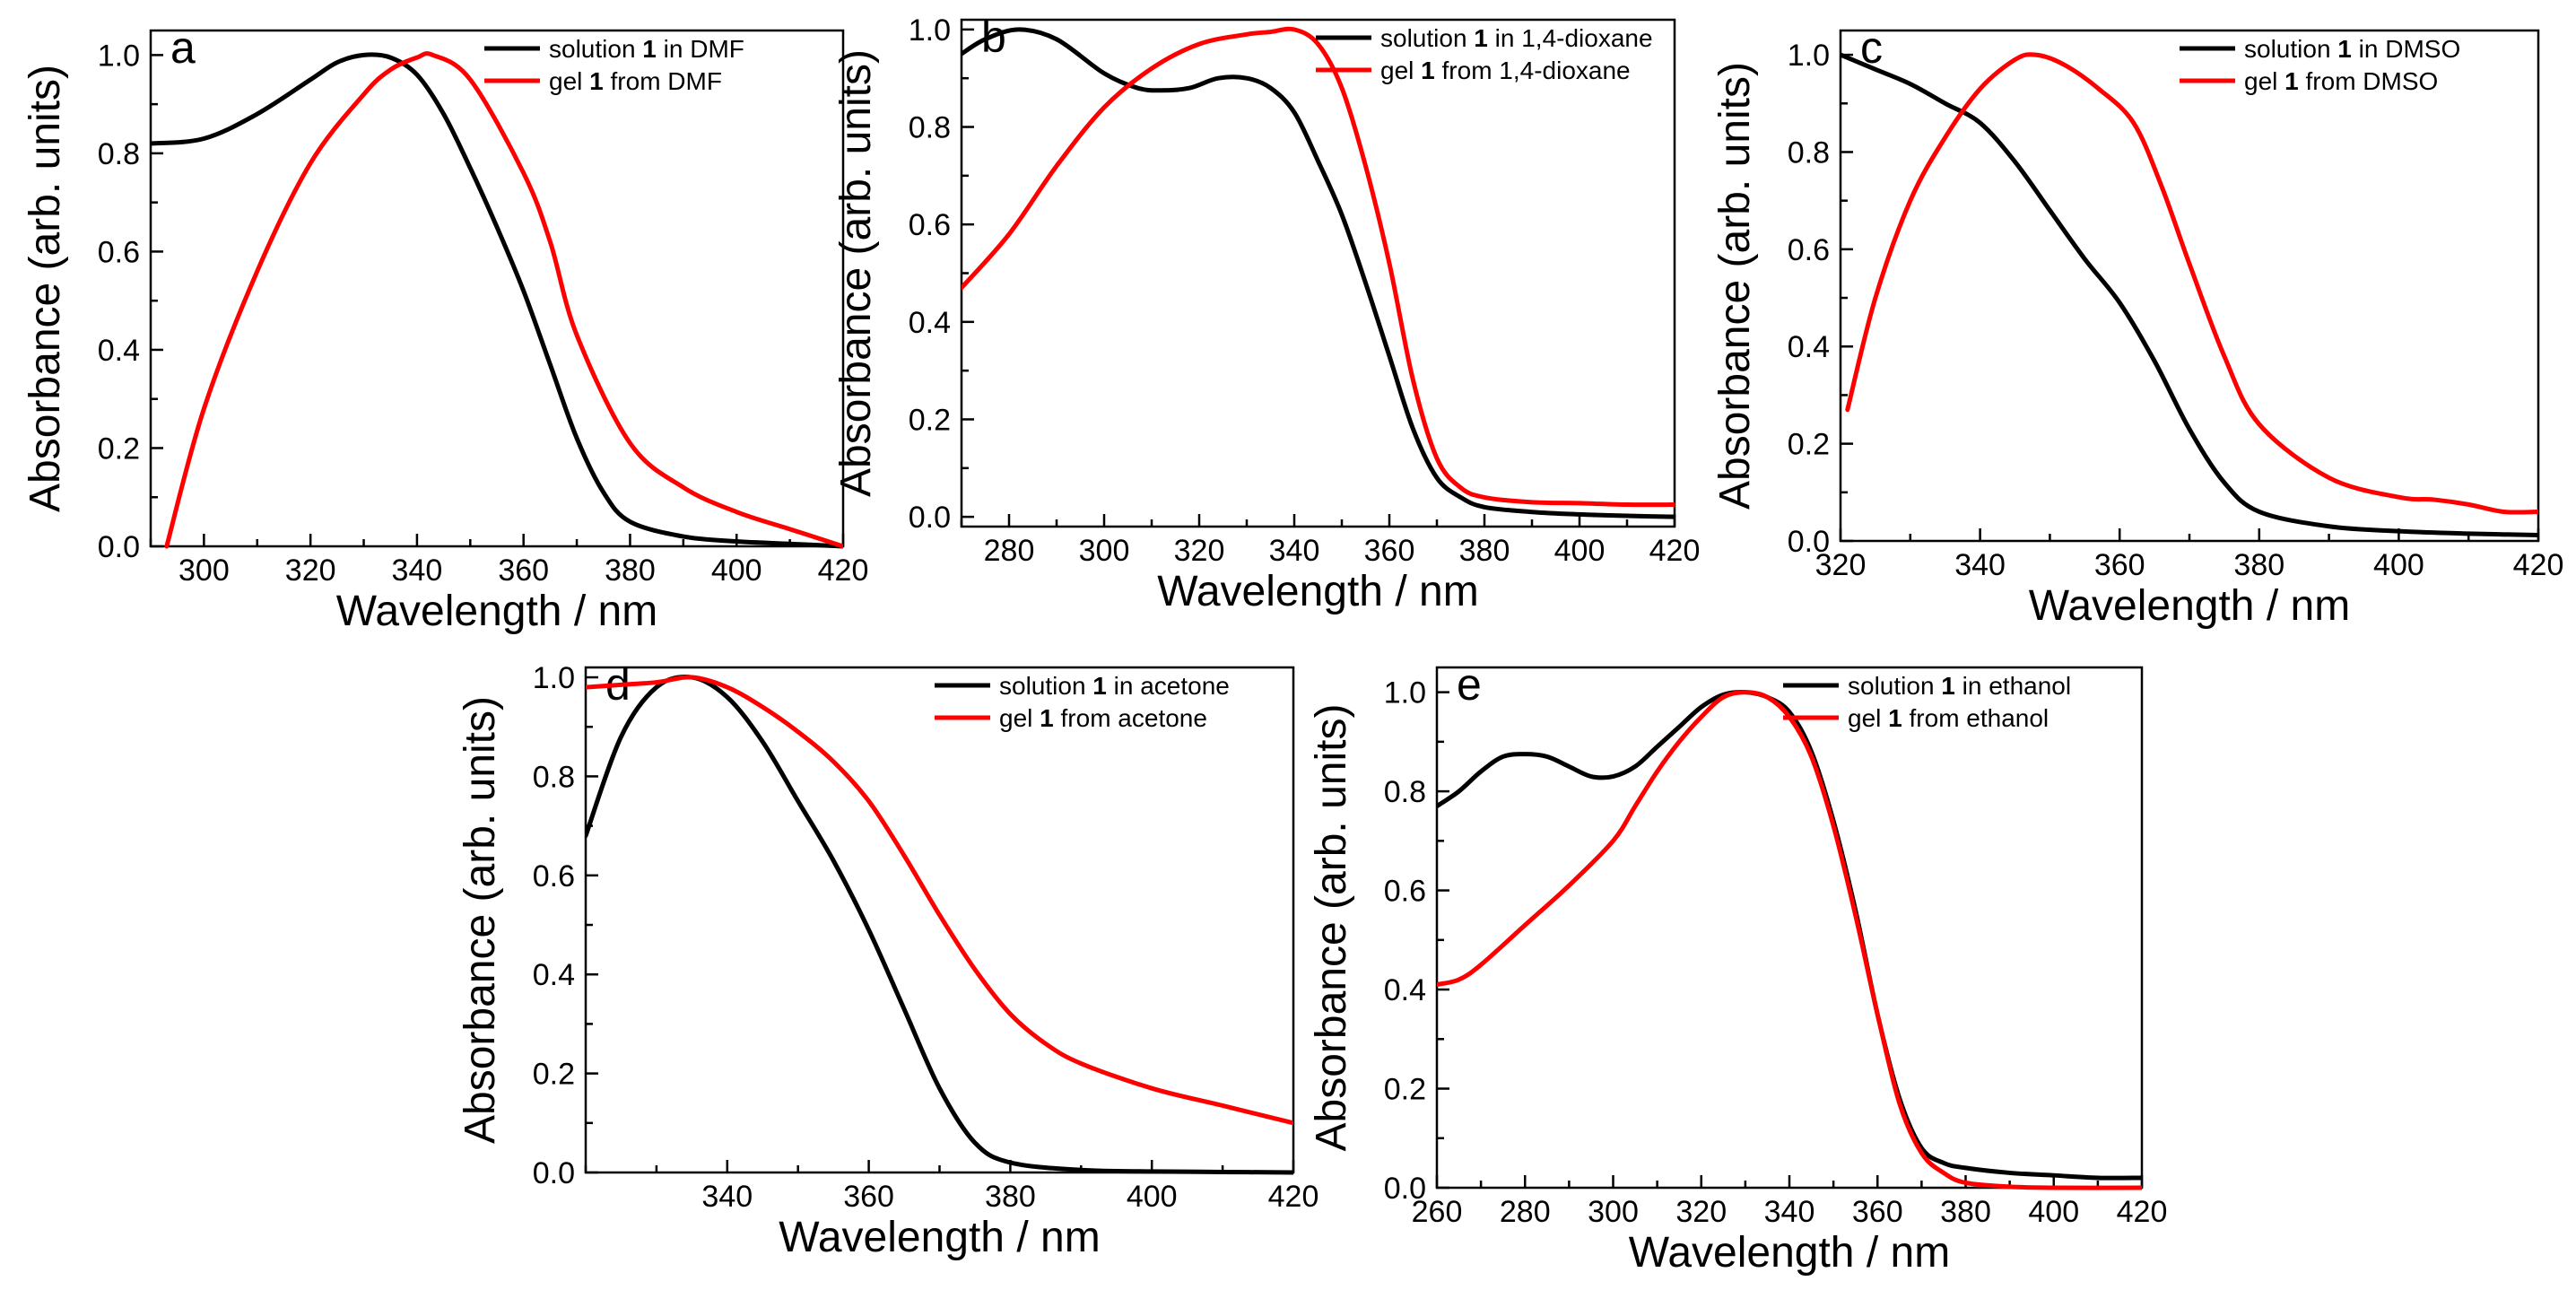 Image resolution: width=2576 pixels, height=1290 pixels. Describe the element at coordinates (1294, 551) in the screenshot. I see `x-tick-label-b: 340` at that location.